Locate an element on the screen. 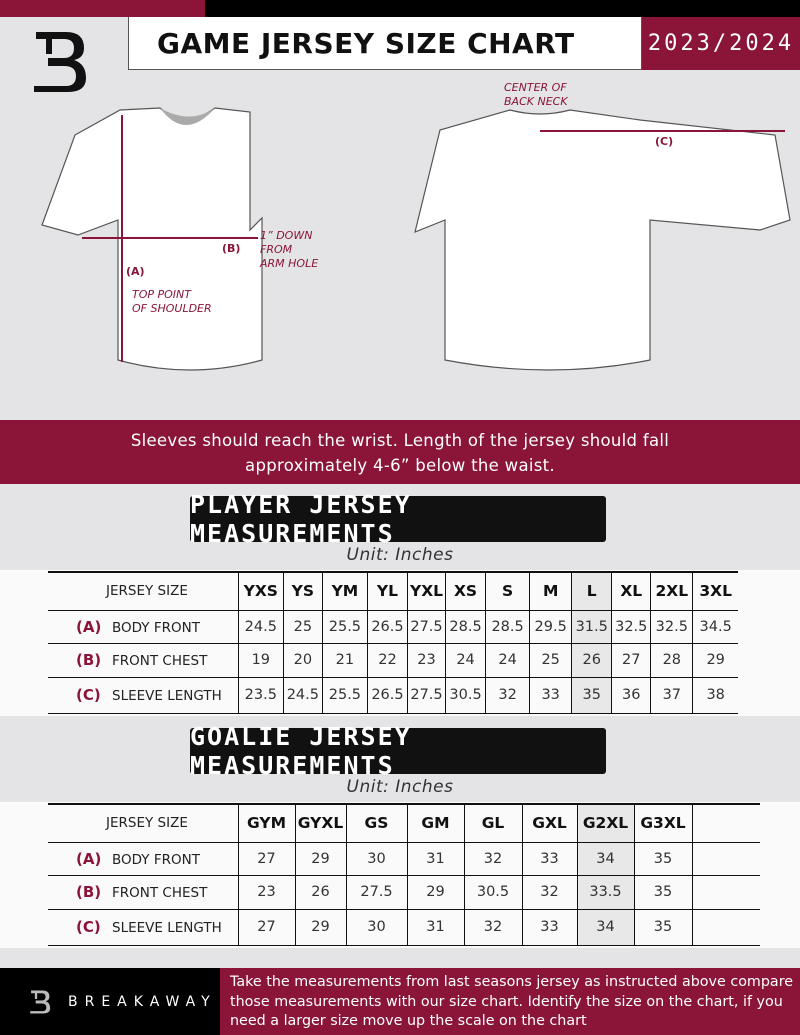 This screenshot has width=800, height=1035. table-cell: 24.5 is located at coordinates (260, 627).